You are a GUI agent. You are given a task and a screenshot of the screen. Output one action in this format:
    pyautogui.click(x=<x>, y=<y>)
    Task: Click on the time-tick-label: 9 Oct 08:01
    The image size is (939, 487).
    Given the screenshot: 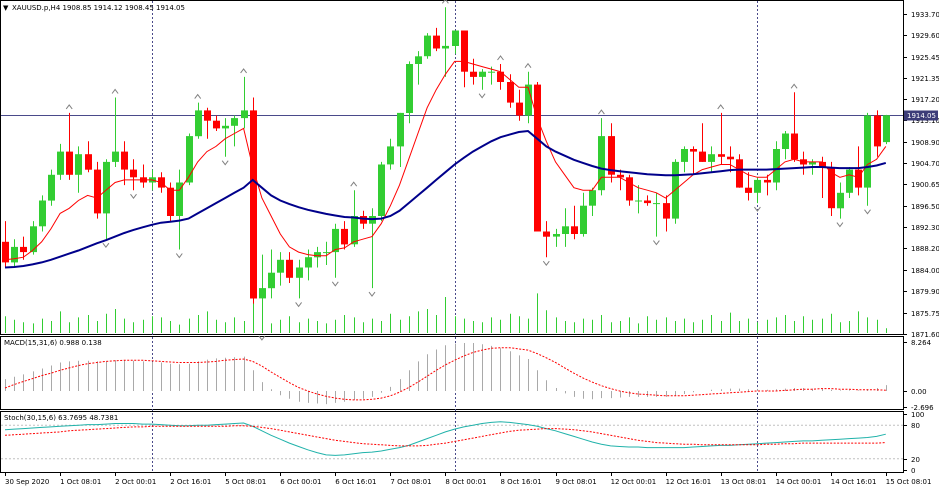 What is the action you would take?
    pyautogui.click(x=576, y=482)
    